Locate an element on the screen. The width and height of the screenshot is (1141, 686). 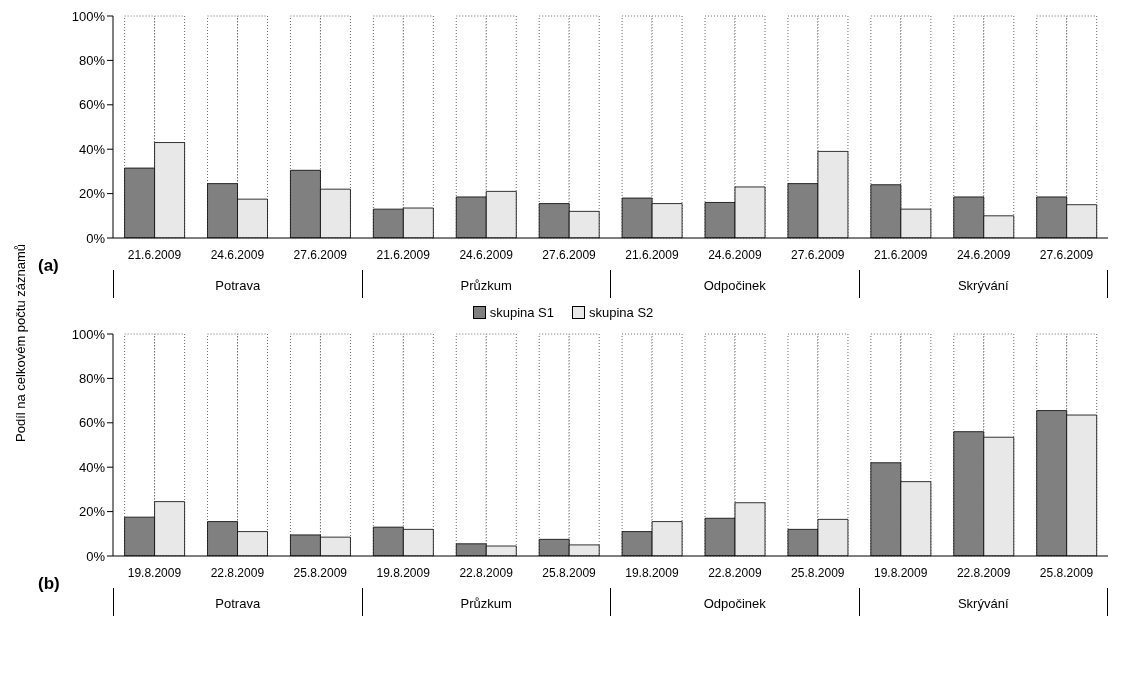
text: (a) is located at coordinates (48, 266).